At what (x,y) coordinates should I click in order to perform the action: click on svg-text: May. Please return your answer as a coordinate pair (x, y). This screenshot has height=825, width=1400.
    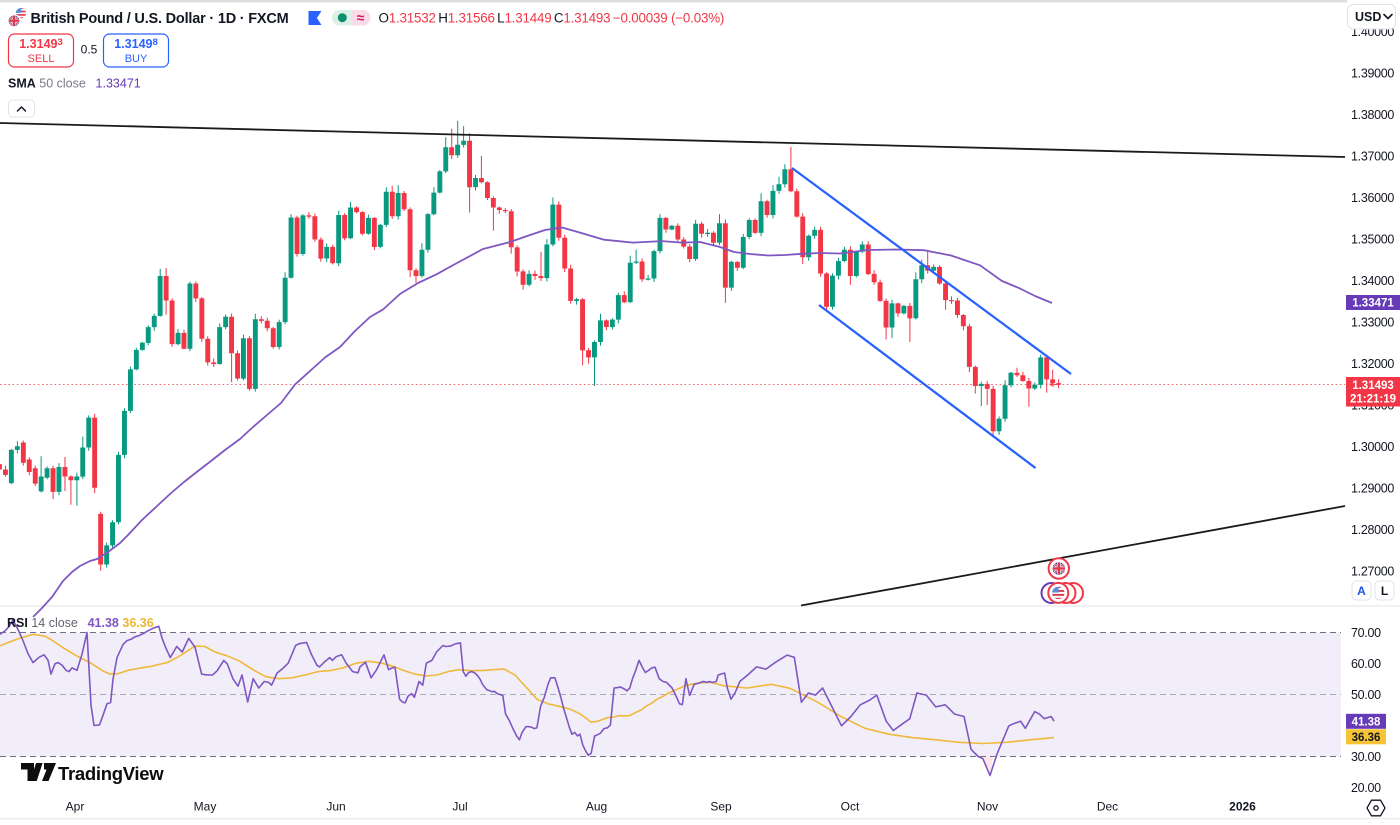
    Looking at the image, I should click on (205, 807).